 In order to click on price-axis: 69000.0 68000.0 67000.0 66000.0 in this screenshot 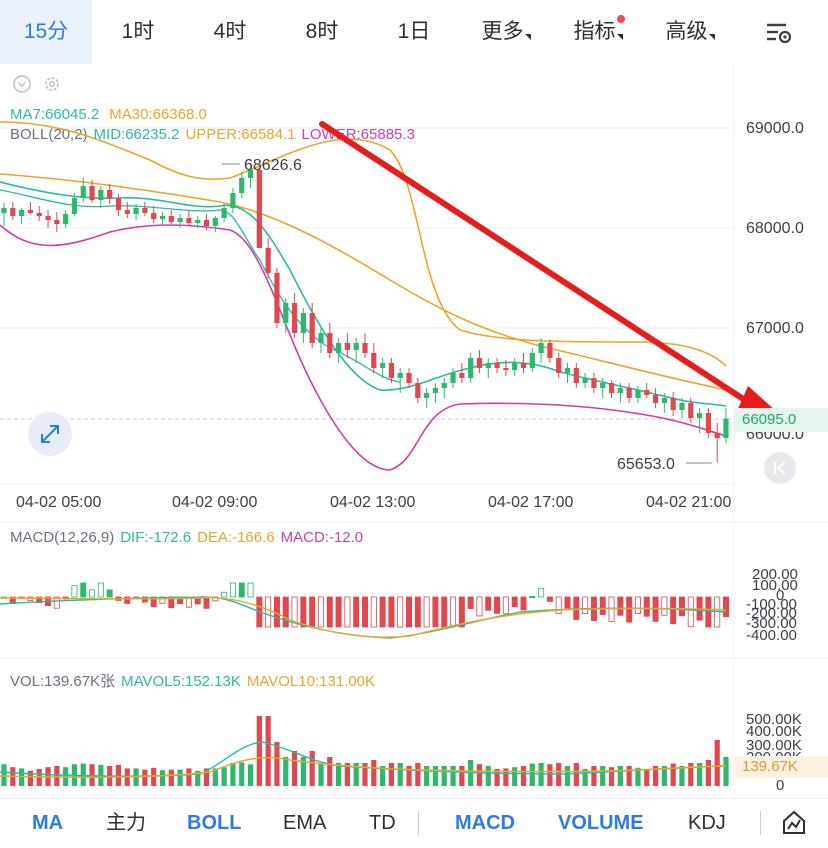, I will do `click(775, 281)`.